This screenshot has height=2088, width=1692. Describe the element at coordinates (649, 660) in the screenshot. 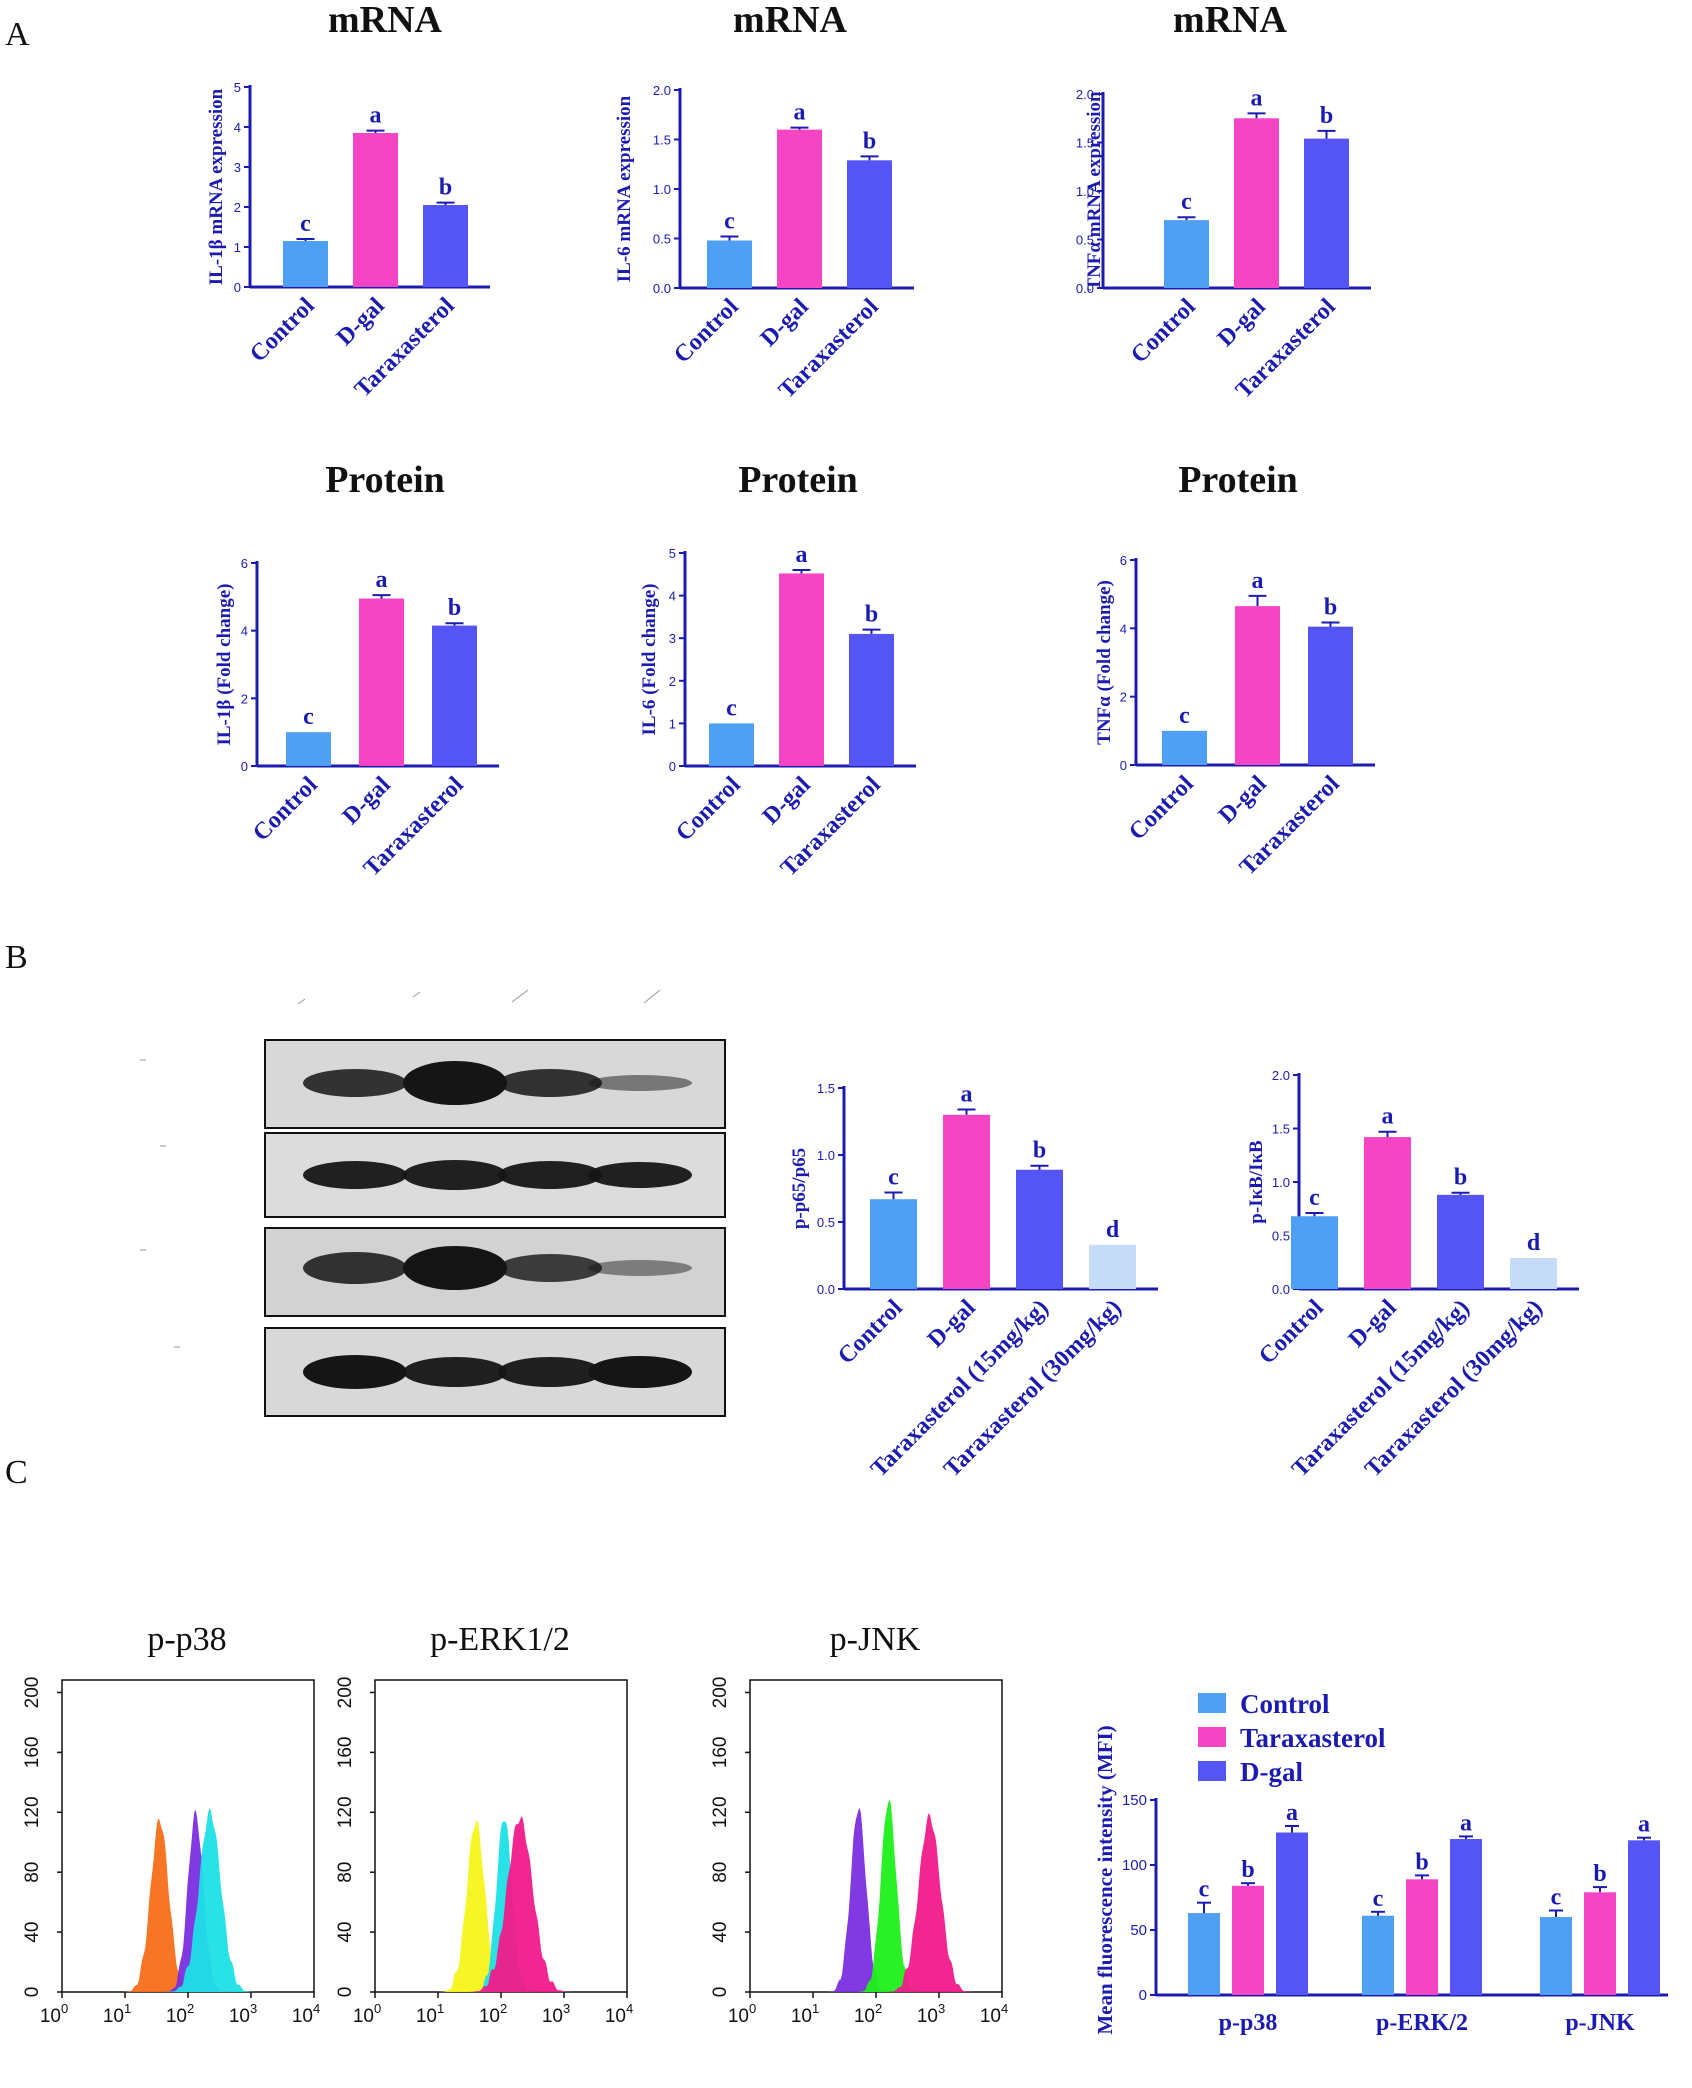

I see `y-axis-label: IL-6 (Fold change)` at that location.